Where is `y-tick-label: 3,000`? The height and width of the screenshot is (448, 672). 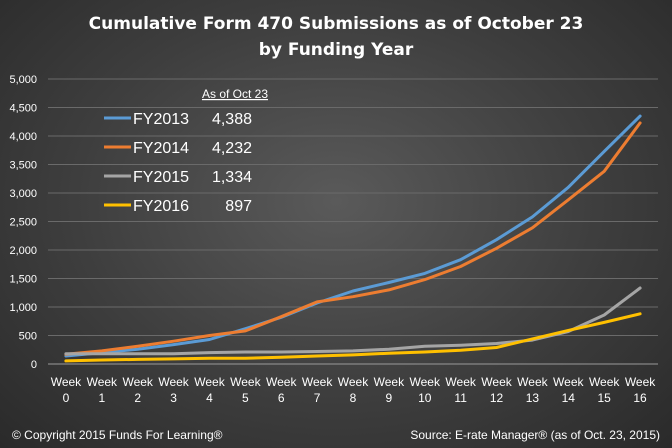 y-tick-label: 3,000 is located at coordinates (23, 194).